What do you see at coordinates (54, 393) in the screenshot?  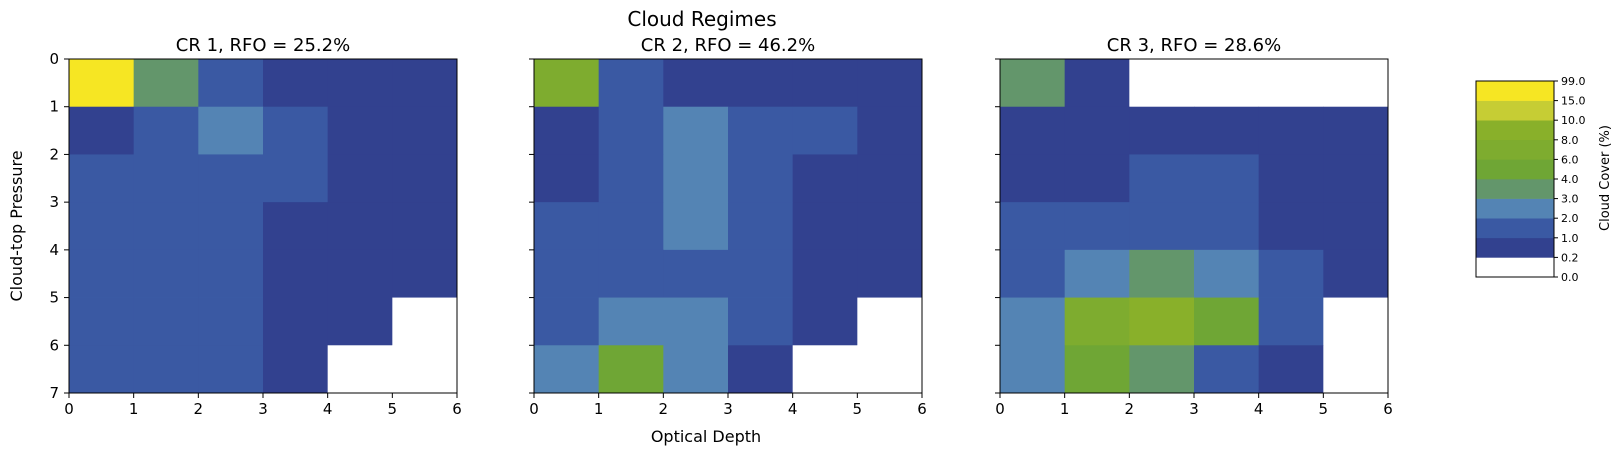 I see `y-tick-label: 7` at bounding box center [54, 393].